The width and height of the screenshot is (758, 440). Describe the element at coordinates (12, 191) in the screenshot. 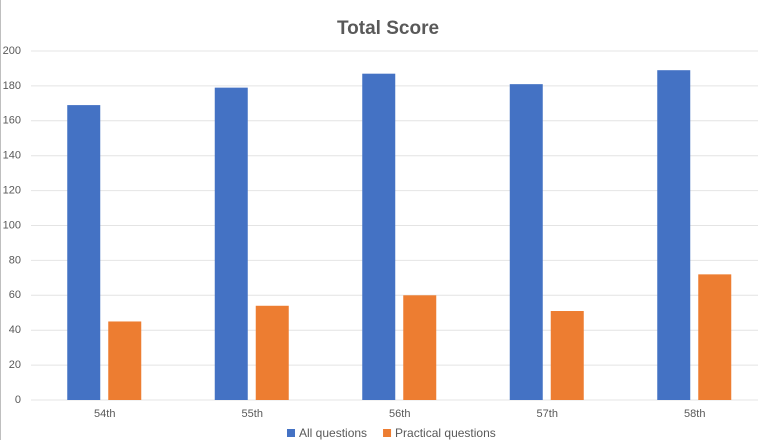

I see `y-tick-label: 120` at that location.